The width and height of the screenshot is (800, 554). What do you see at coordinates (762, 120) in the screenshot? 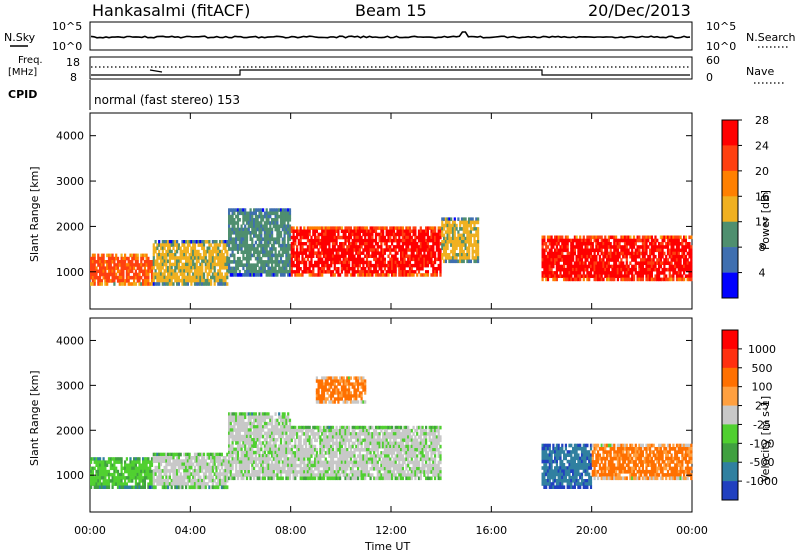
I see `power-colorbar-tick-label: 28` at bounding box center [762, 120].